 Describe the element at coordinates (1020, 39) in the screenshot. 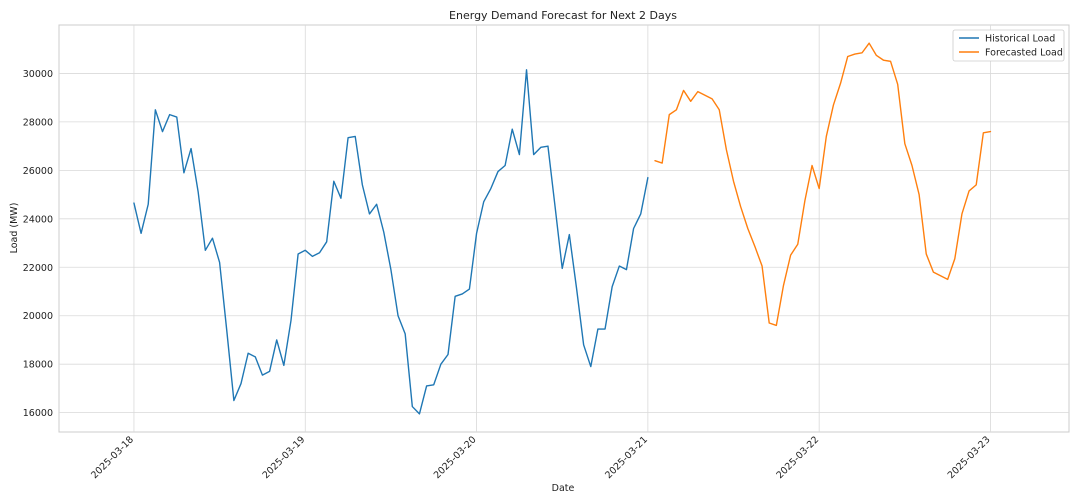

I see `legend-label-historical: Historical Load` at that location.